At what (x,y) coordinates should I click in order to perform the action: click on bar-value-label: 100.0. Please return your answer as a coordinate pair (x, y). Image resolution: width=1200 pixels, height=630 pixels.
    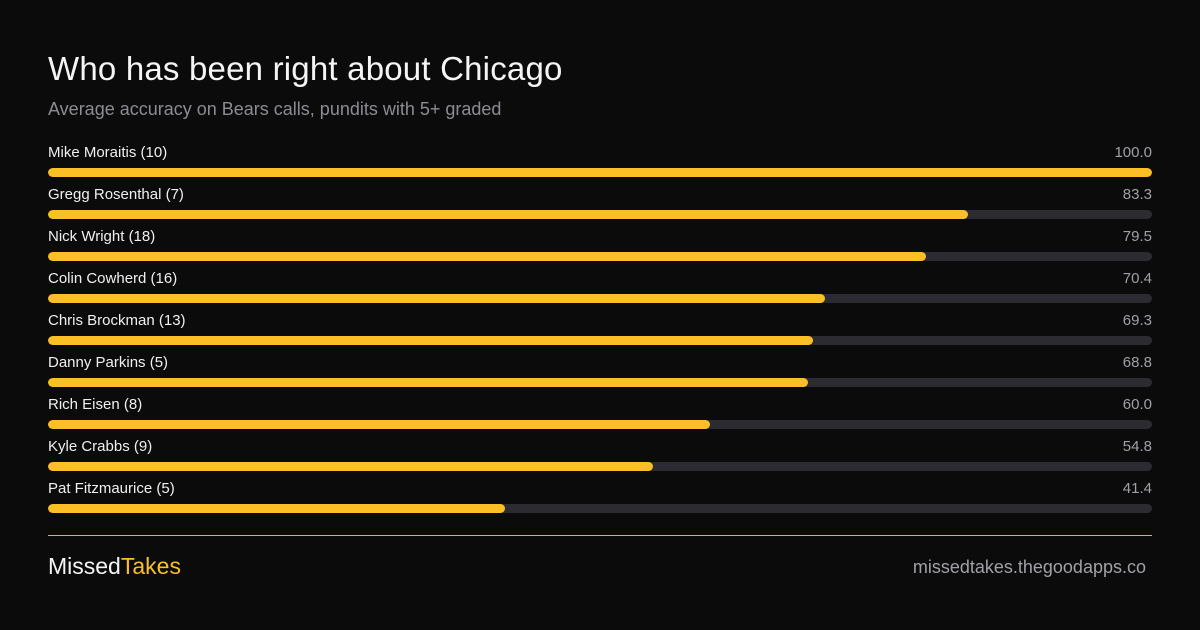
    Looking at the image, I should click on (1133, 152).